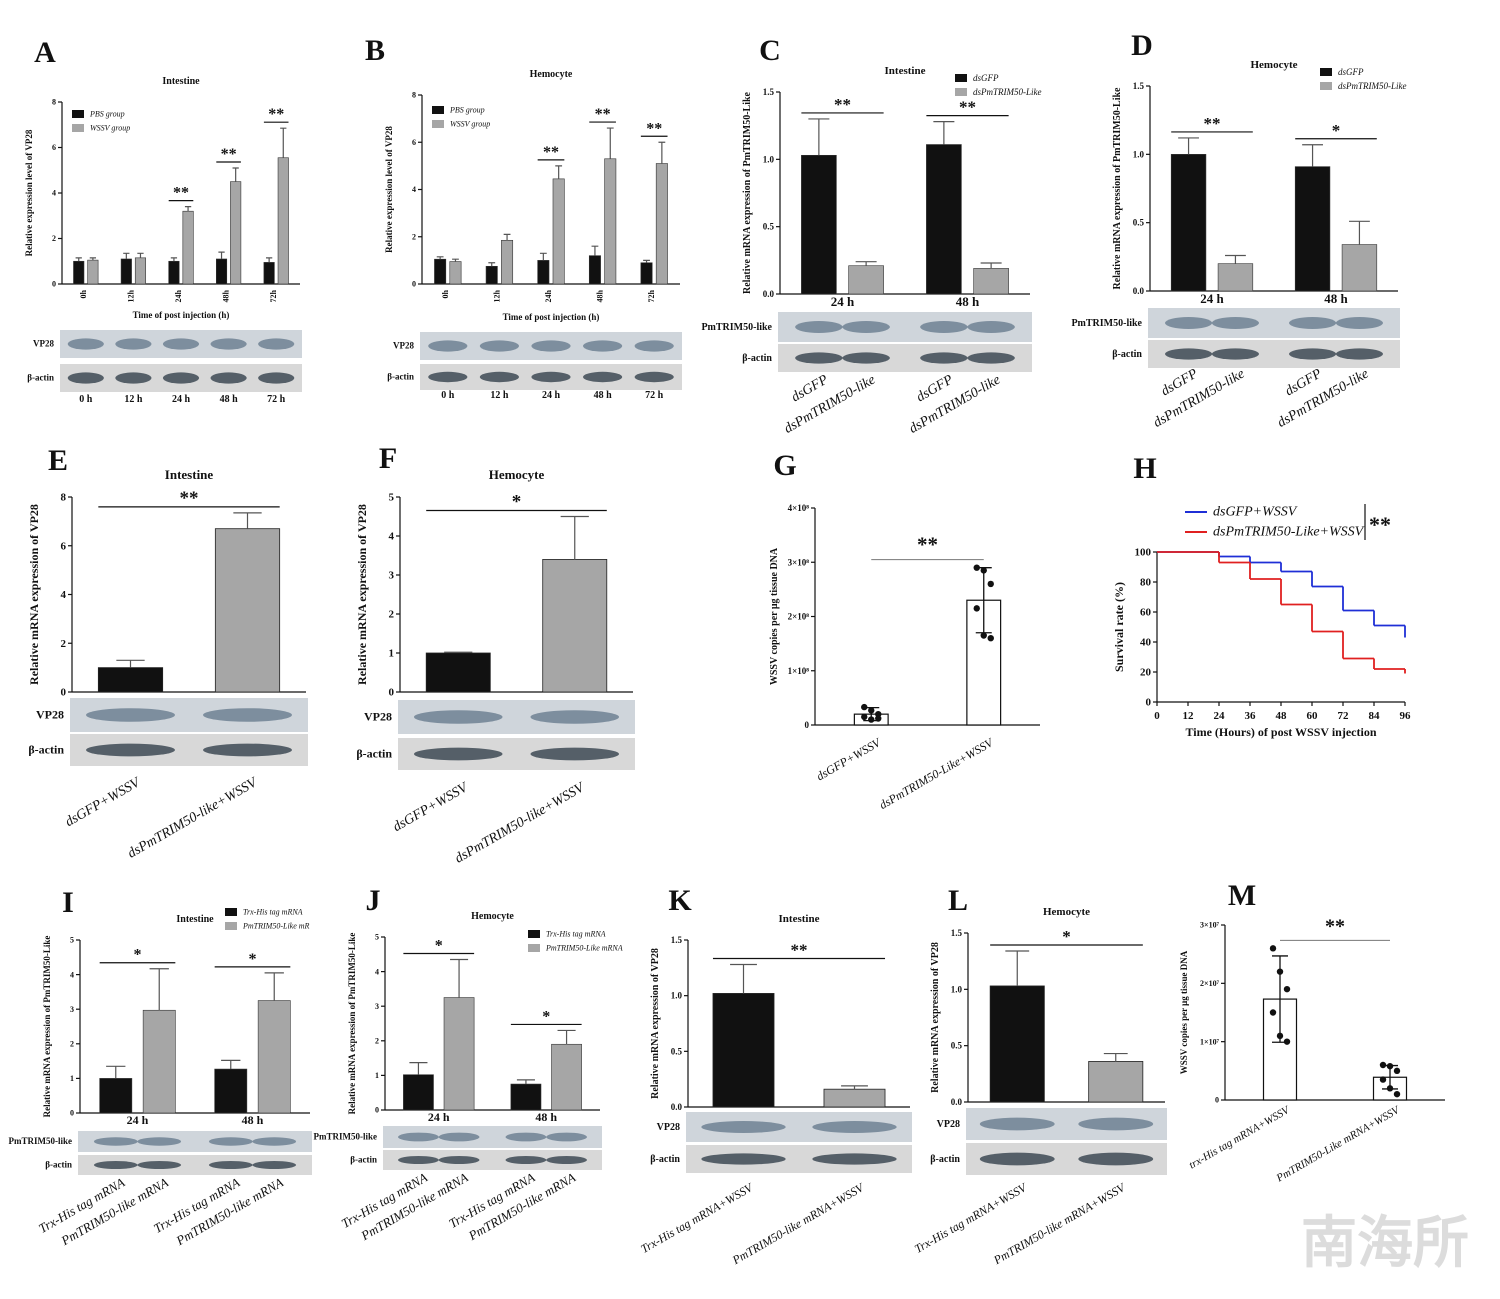 The image size is (1500, 1299). I want to click on y-tick-label: 3×10⁷, so click(1210, 925).